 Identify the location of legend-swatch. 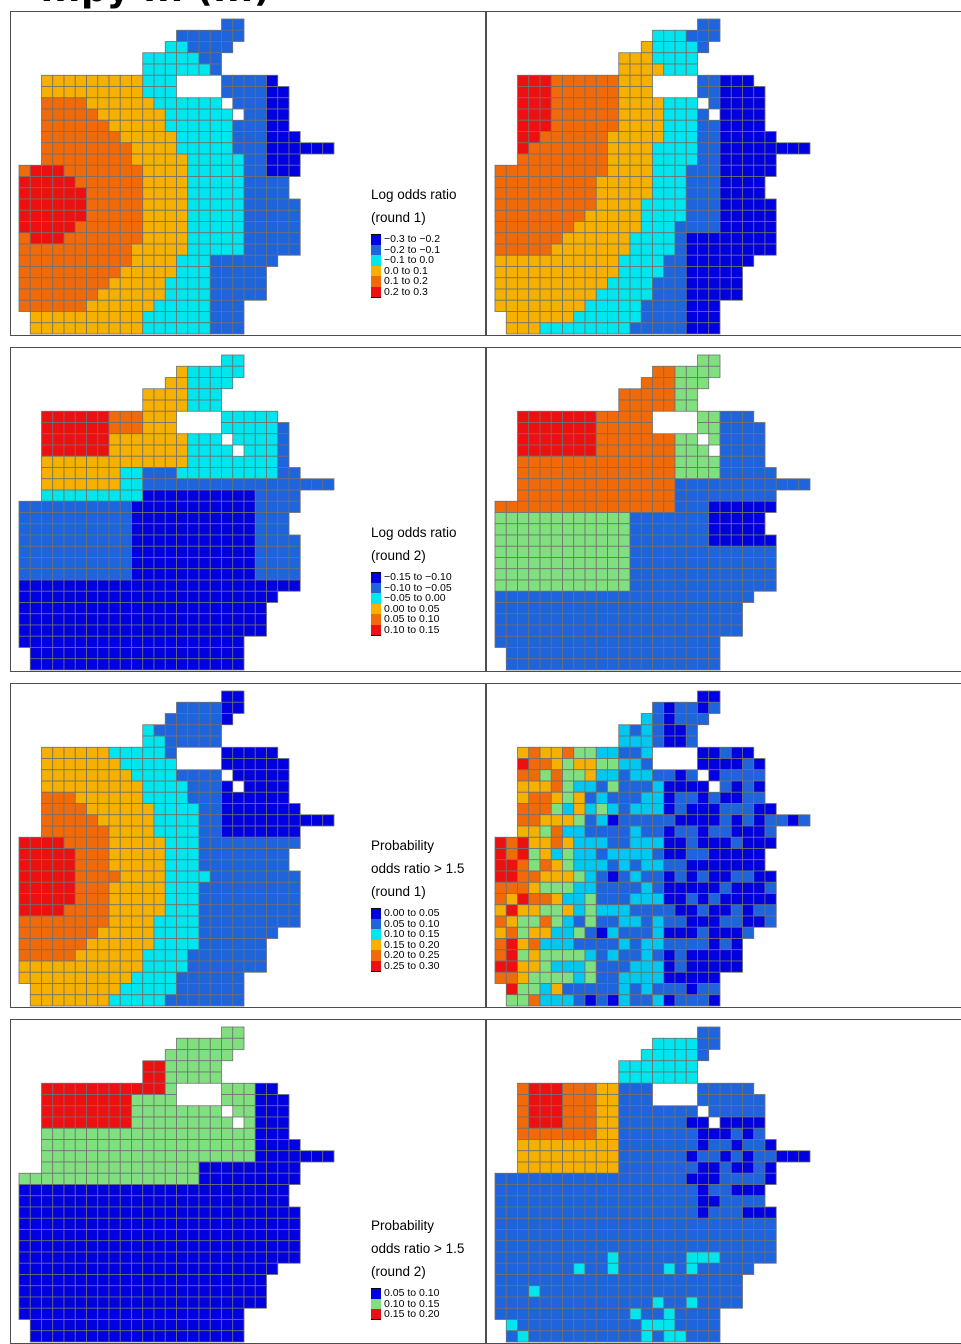
(376, 271).